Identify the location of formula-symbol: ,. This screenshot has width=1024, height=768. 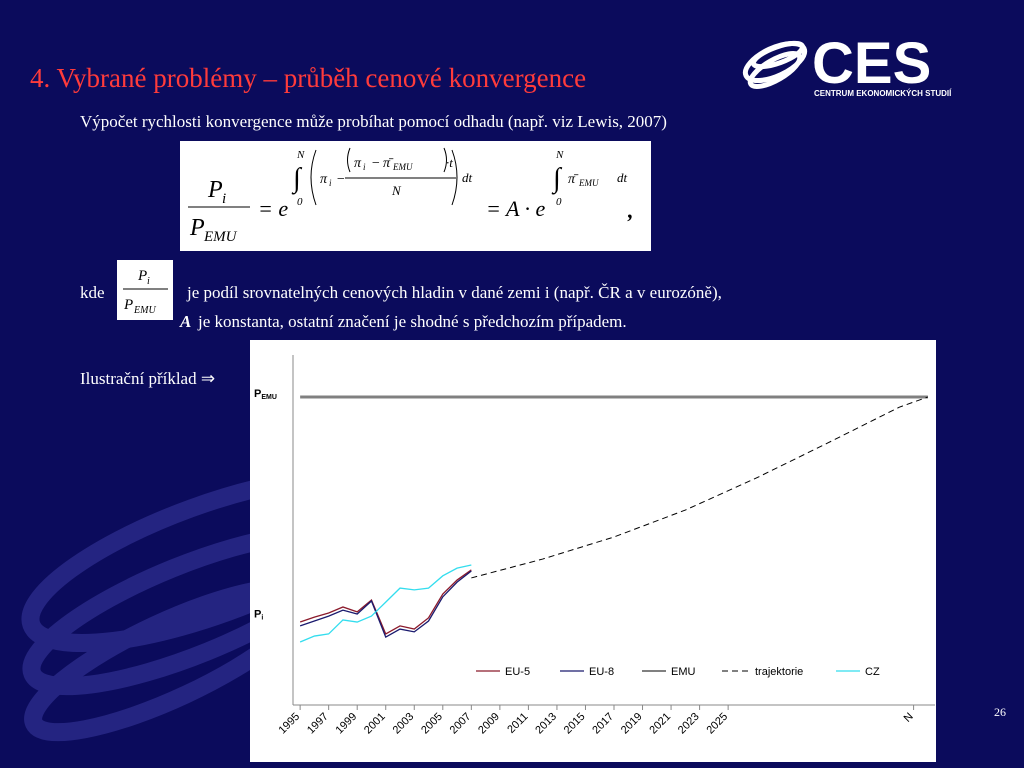
(630, 210).